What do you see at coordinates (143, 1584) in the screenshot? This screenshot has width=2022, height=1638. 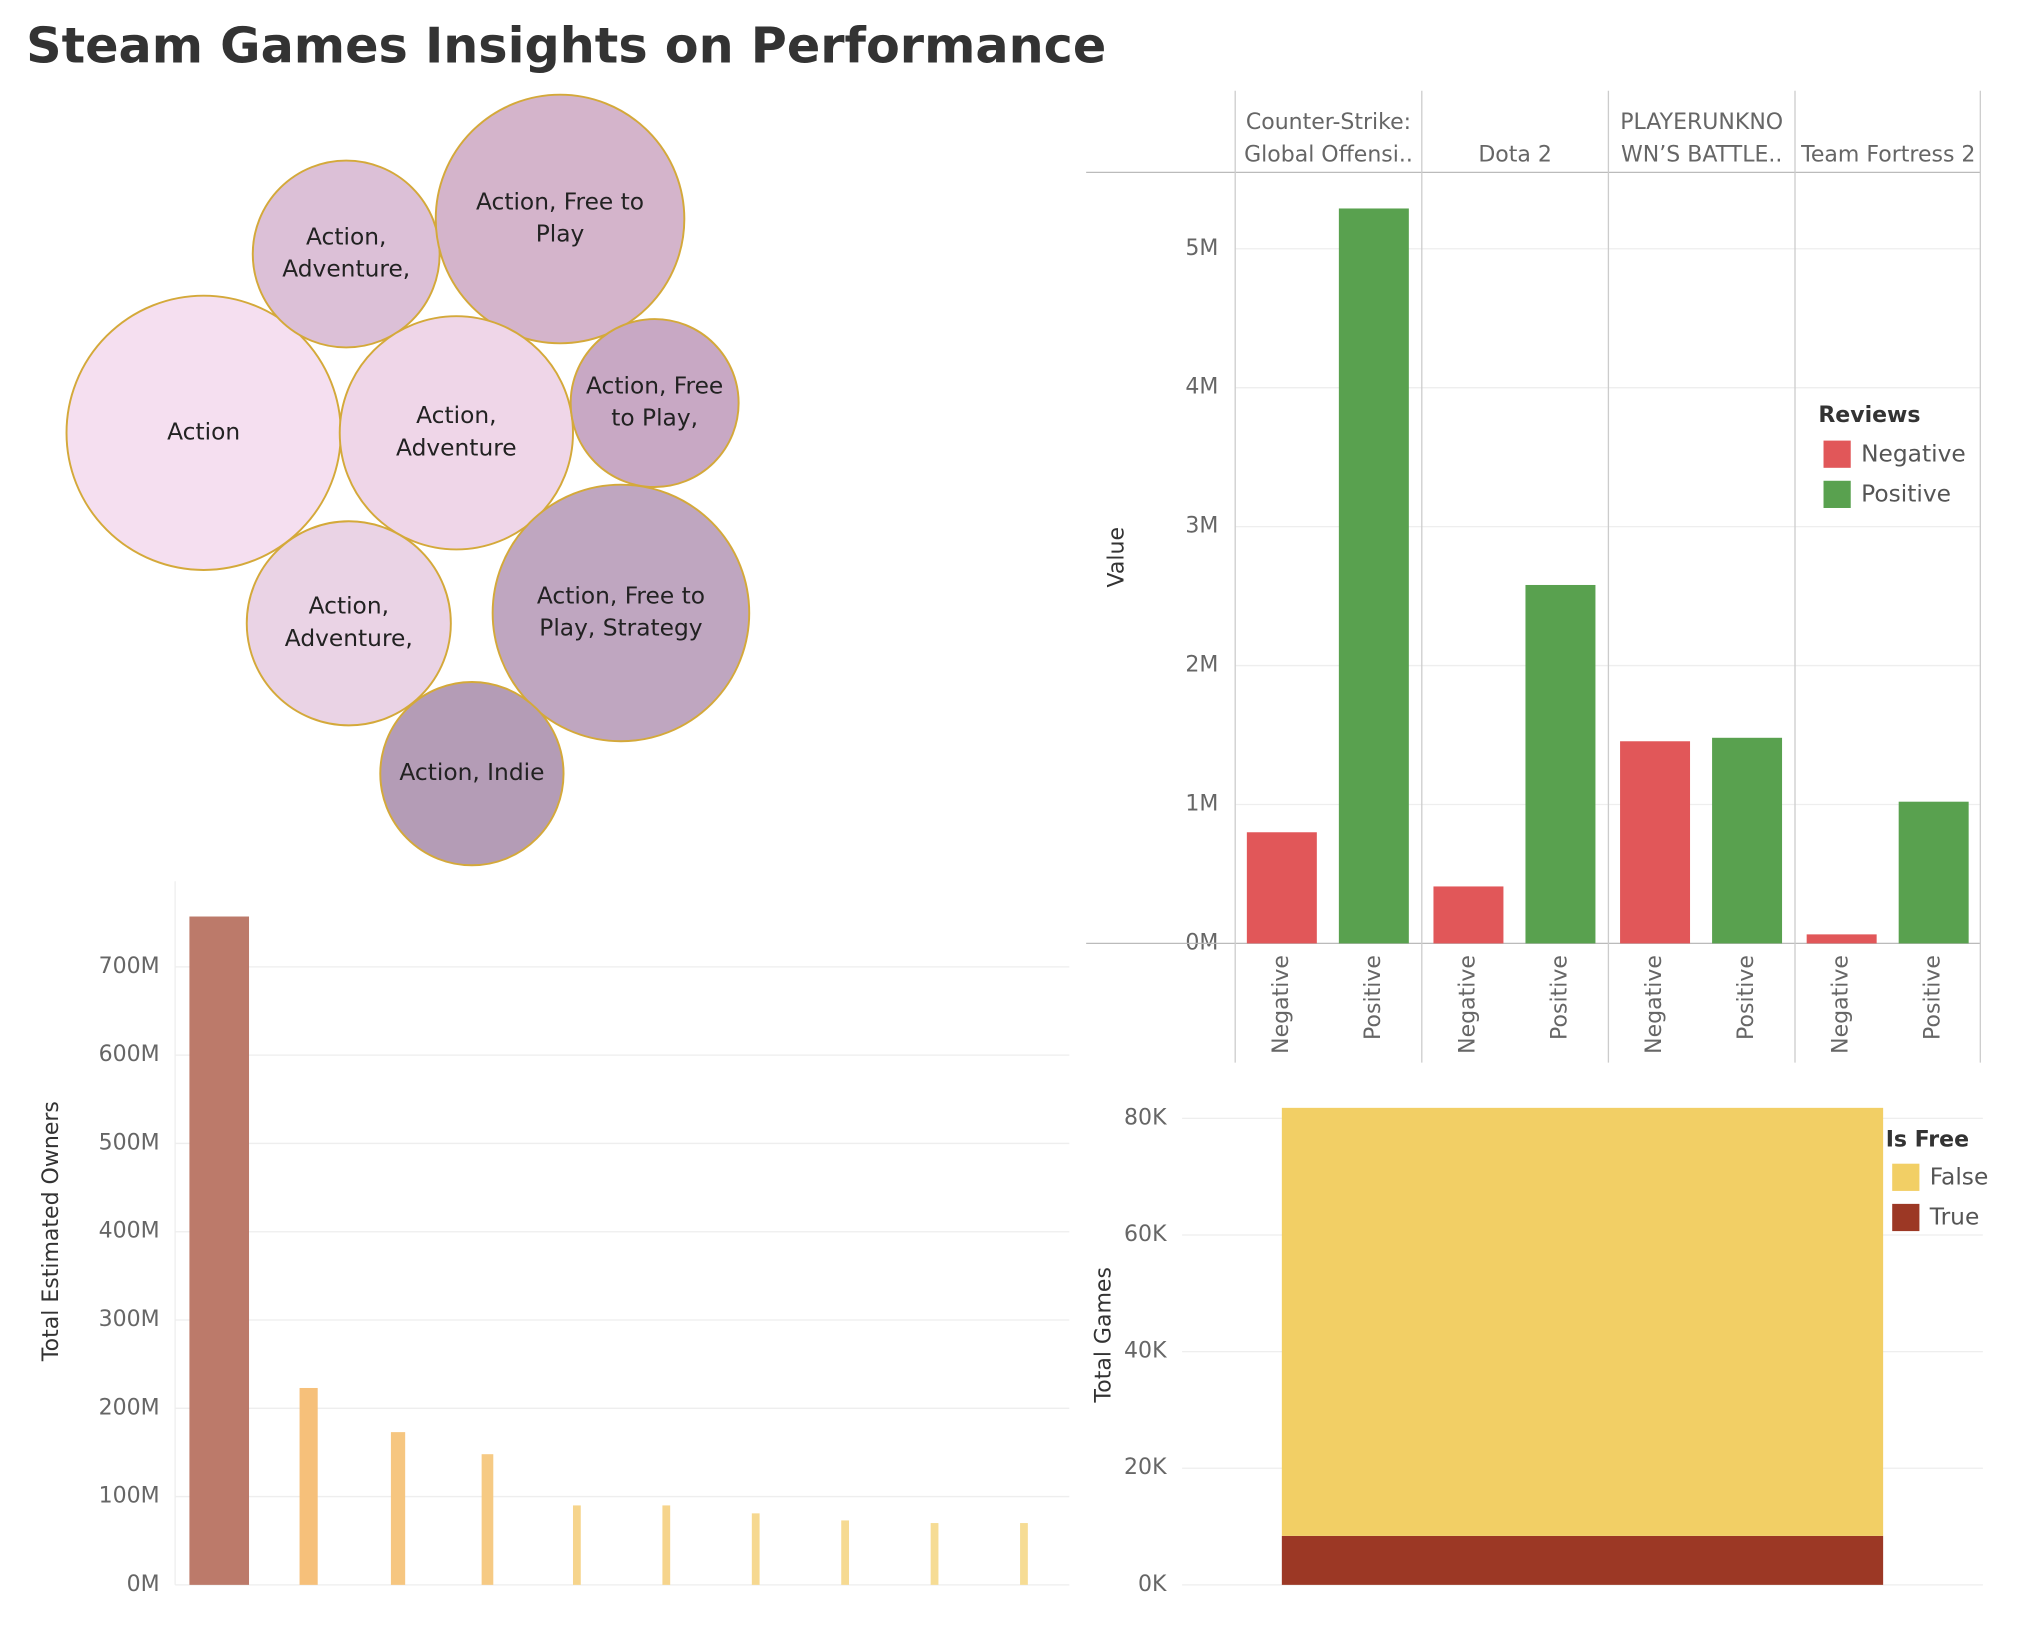 I see `y-tick-label: 0M` at bounding box center [143, 1584].